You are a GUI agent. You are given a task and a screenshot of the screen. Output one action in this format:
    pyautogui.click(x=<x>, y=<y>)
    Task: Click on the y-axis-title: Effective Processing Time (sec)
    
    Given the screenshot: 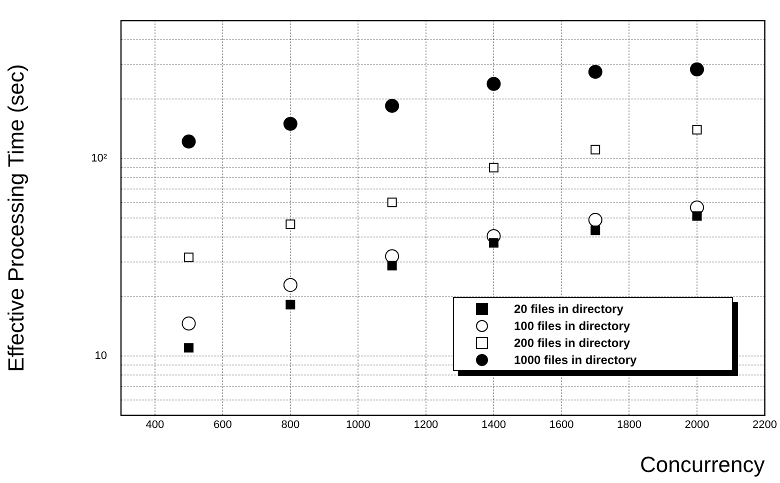 What is the action you would take?
    pyautogui.click(x=15, y=218)
    